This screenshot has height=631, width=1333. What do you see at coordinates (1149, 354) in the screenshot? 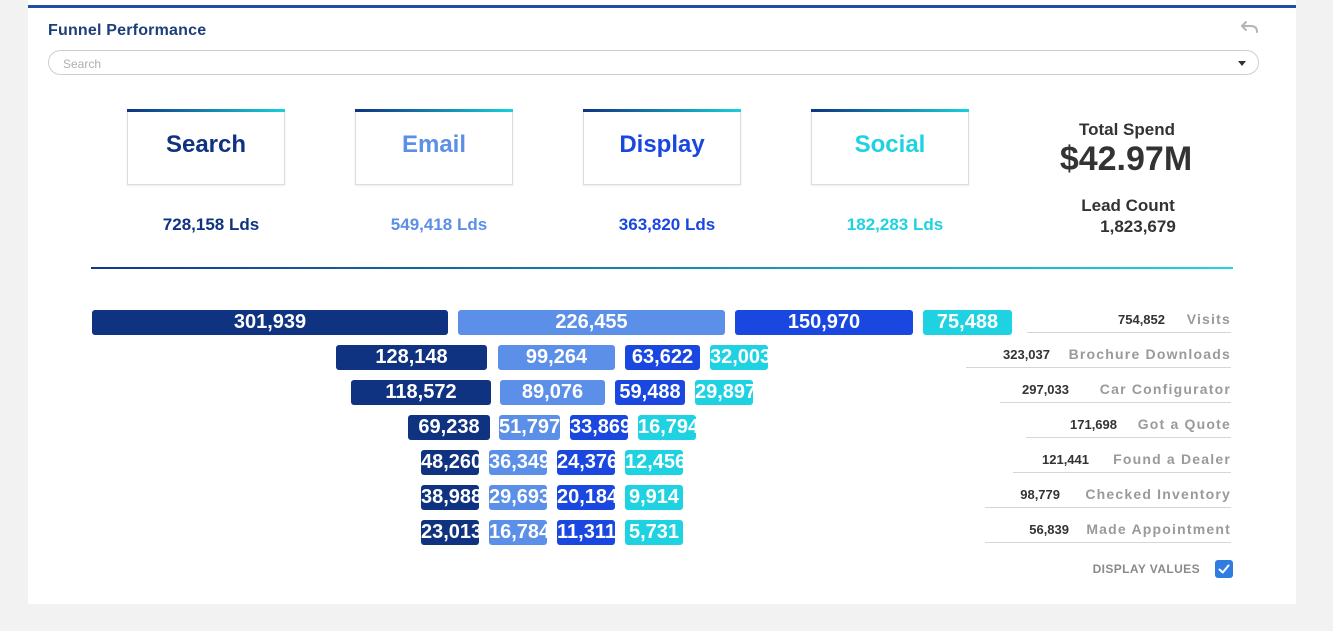
I see `stage-label: Brochure Downloads` at bounding box center [1149, 354].